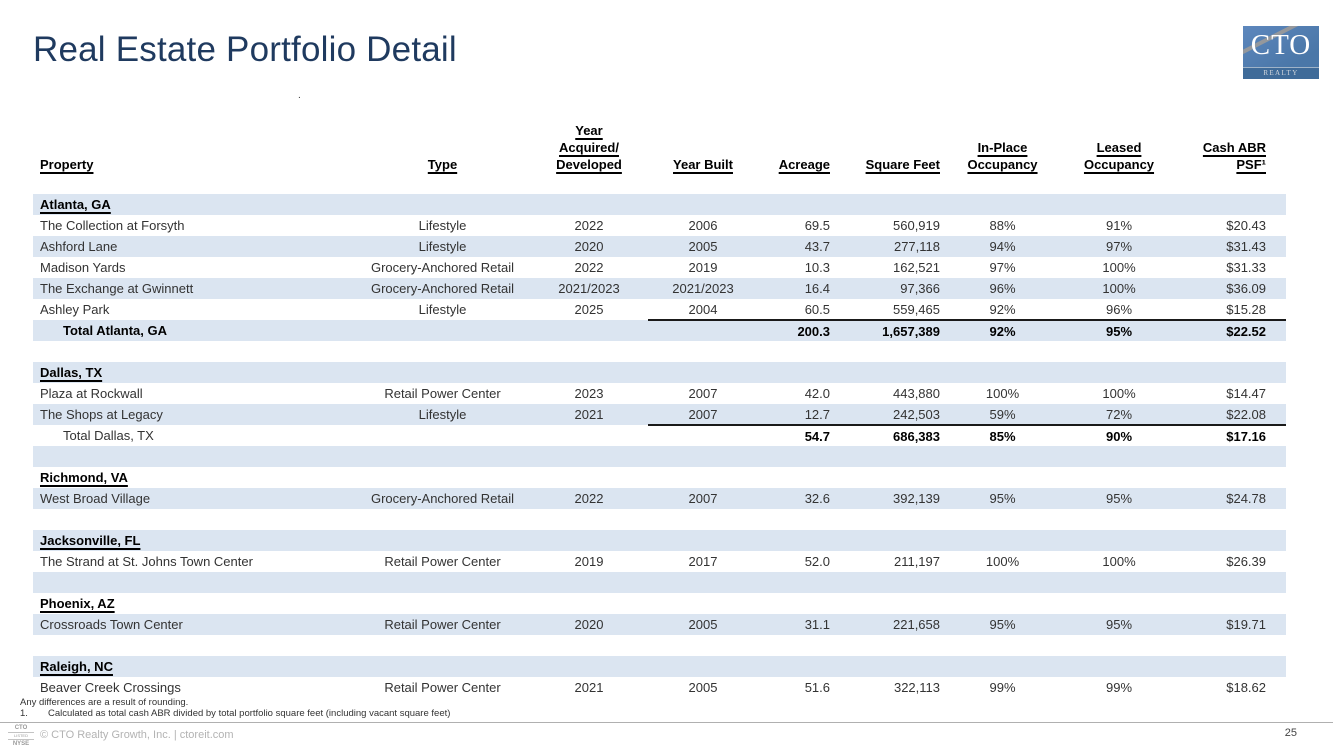  Describe the element at coordinates (91, 393) in the screenshot. I see `table-cell: Plaza at Rockwall` at that location.